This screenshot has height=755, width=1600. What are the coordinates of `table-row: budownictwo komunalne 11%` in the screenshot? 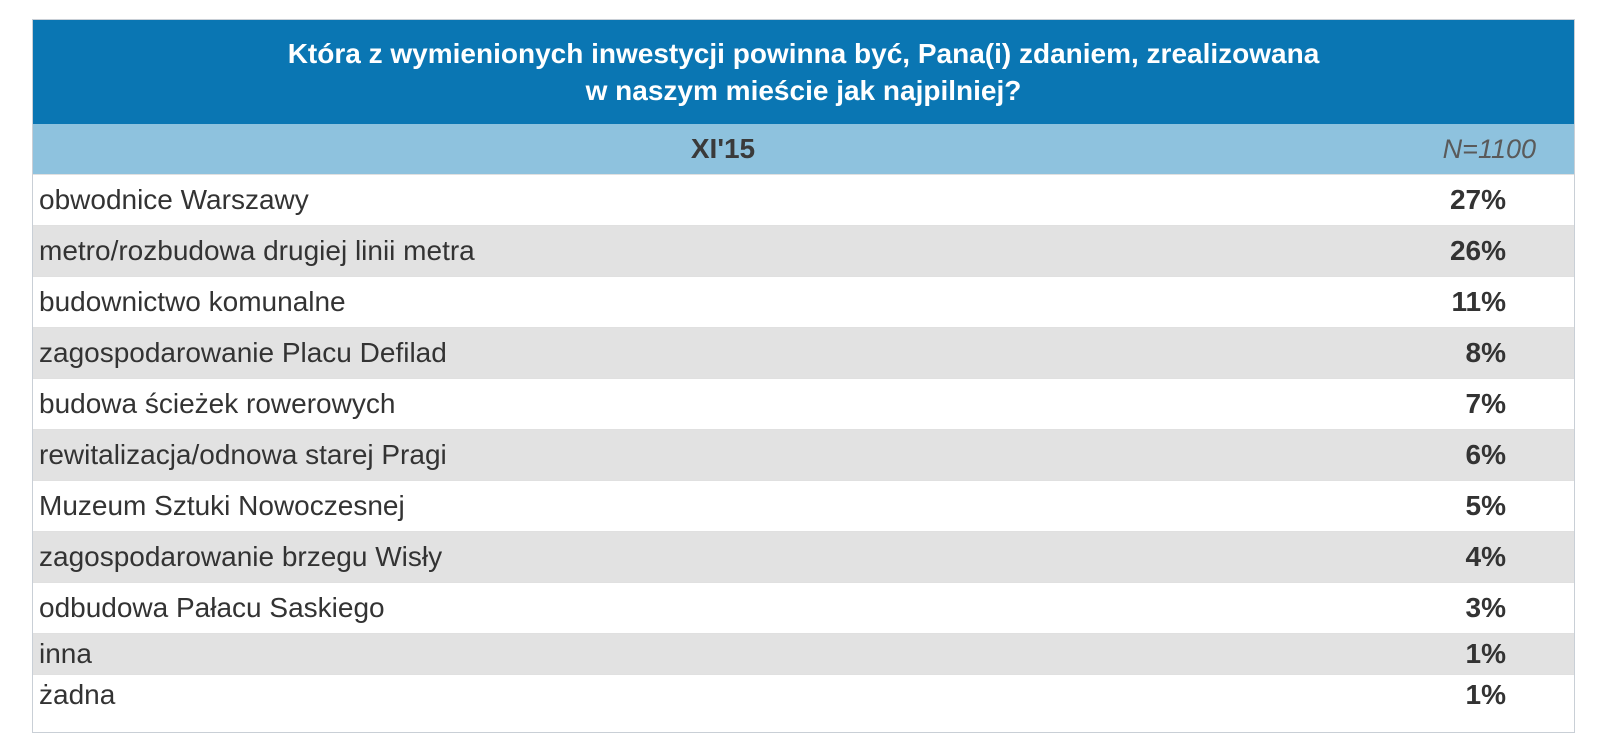 It's located at (803, 301).